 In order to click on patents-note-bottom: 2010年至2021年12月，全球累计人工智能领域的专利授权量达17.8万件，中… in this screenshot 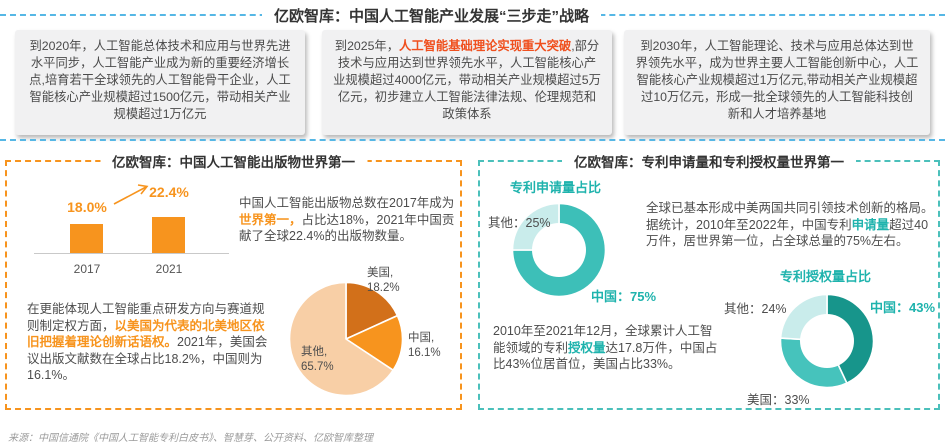, I will do `click(605, 347)`.